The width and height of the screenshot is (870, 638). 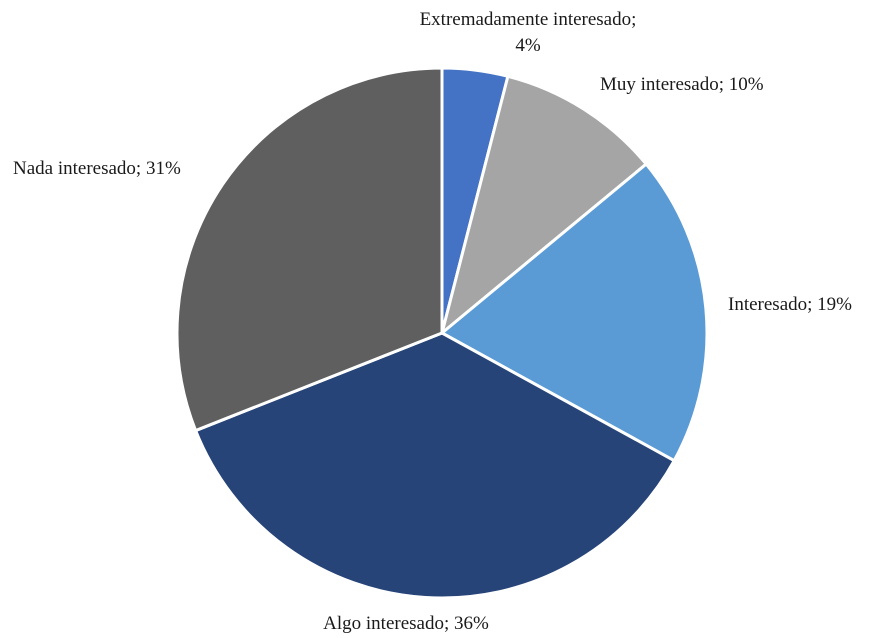 What do you see at coordinates (528, 45) in the screenshot?
I see `slice-value-extremadamente-interesado: 4%` at bounding box center [528, 45].